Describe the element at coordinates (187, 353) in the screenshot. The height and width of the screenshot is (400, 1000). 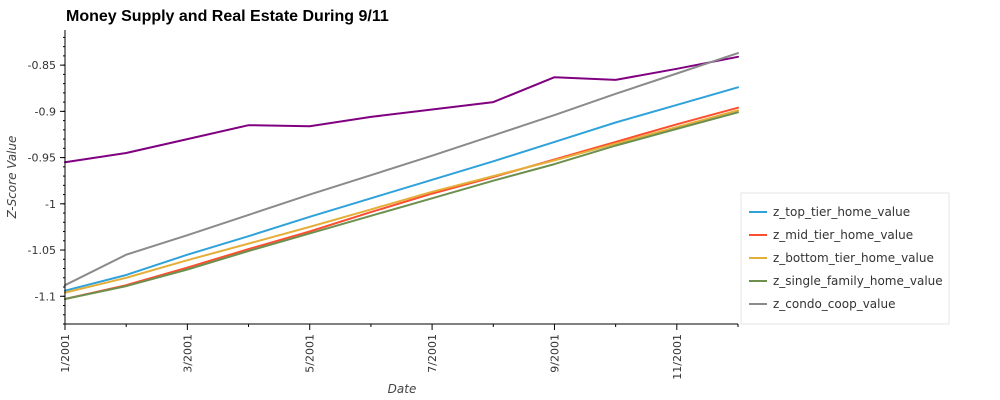
I see `x-tick-label: 3/2001` at that location.